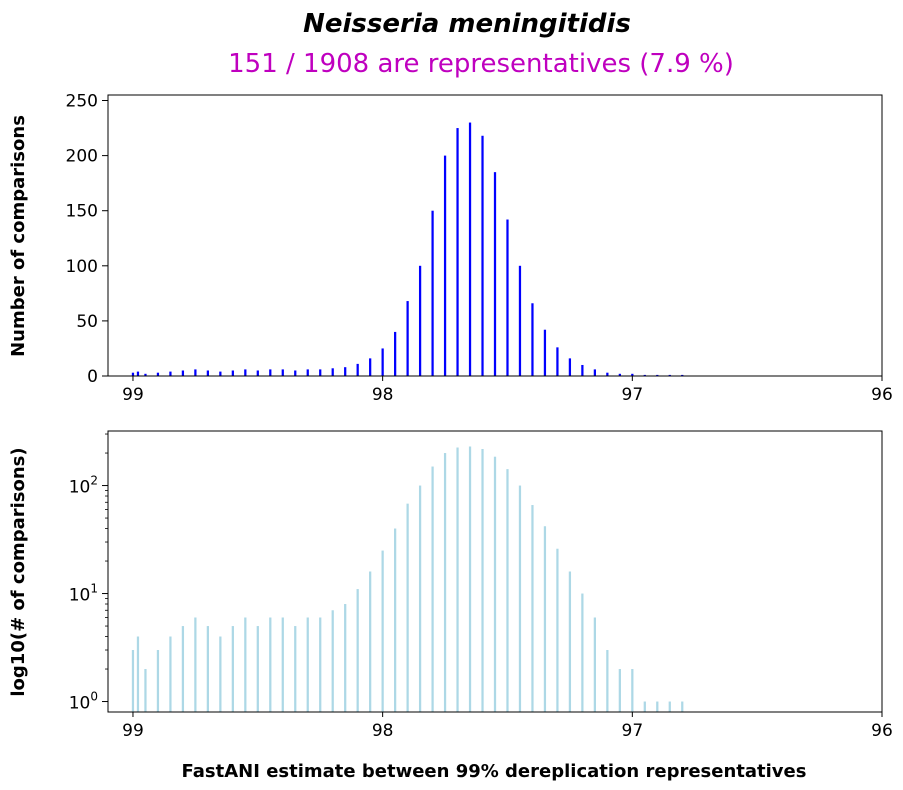  Describe the element at coordinates (133, 395) in the screenshot. I see `x-tick-label: 99` at that location.